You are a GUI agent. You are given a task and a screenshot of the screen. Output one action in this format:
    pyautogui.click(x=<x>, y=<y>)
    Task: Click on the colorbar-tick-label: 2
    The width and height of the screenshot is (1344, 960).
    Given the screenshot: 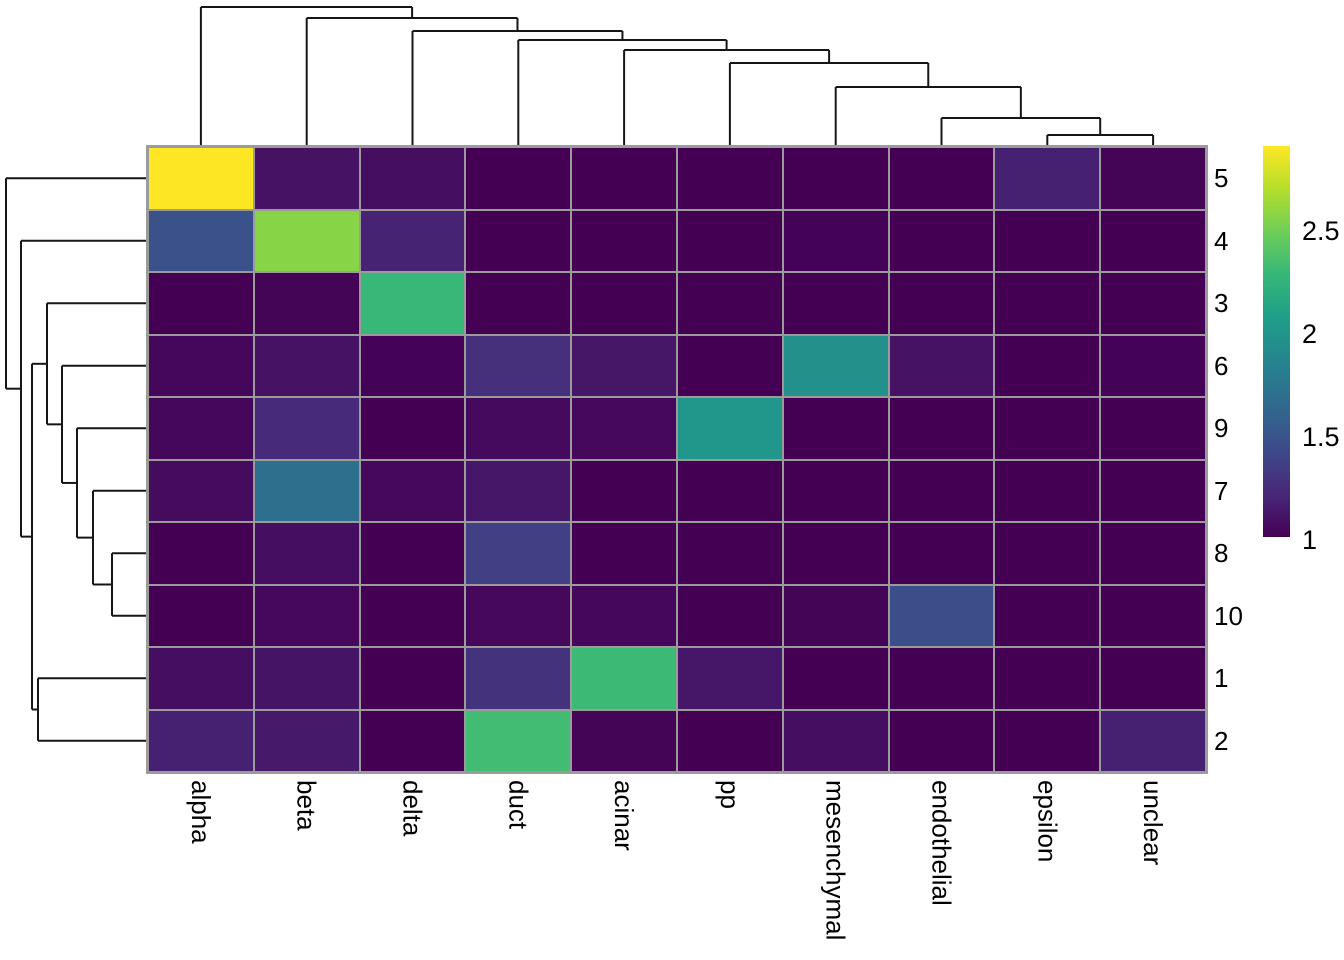 What is the action you would take?
    pyautogui.click(x=1310, y=334)
    